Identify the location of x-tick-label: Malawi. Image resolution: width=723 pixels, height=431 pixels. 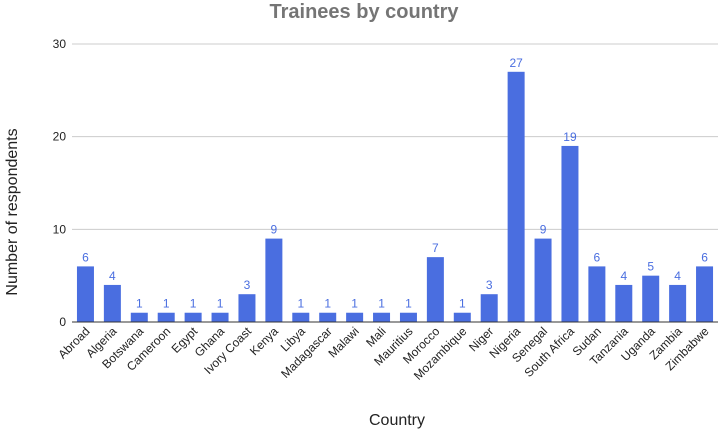
(343, 342).